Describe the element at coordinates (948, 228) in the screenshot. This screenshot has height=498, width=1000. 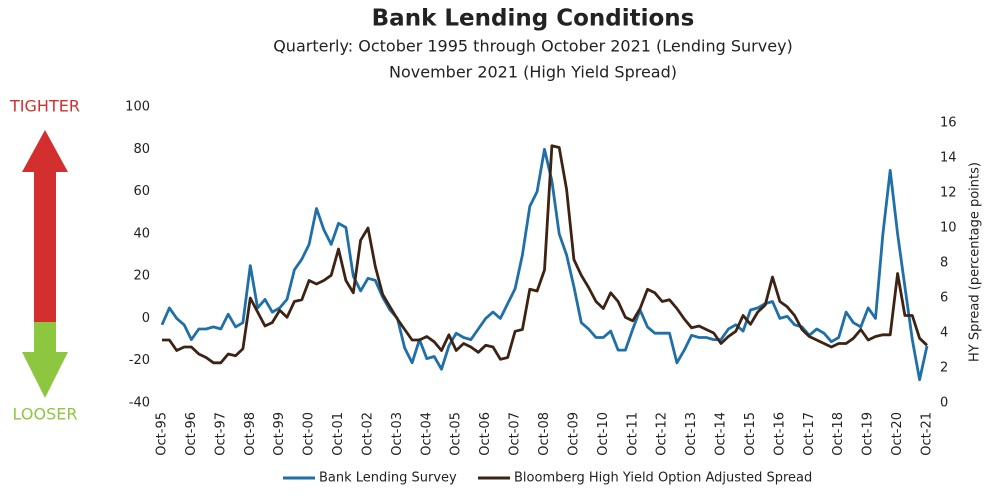
I see `y2-tick-label: 10` at that location.